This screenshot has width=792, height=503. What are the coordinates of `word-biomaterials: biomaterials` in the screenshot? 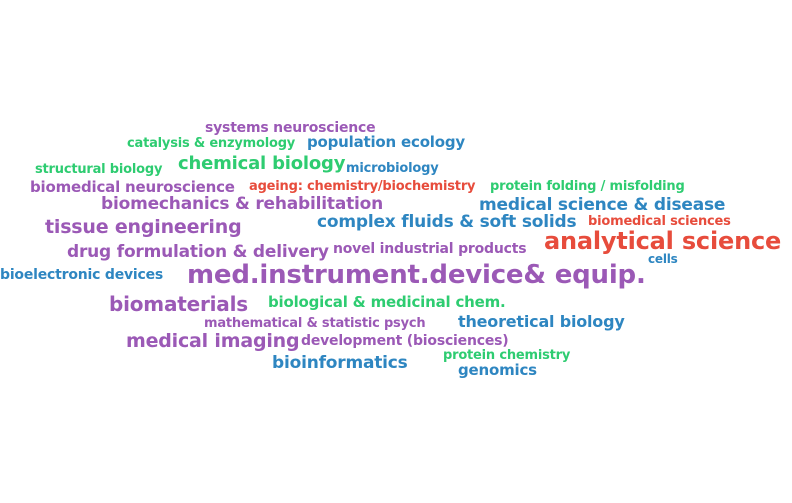 It's located at (178, 304).